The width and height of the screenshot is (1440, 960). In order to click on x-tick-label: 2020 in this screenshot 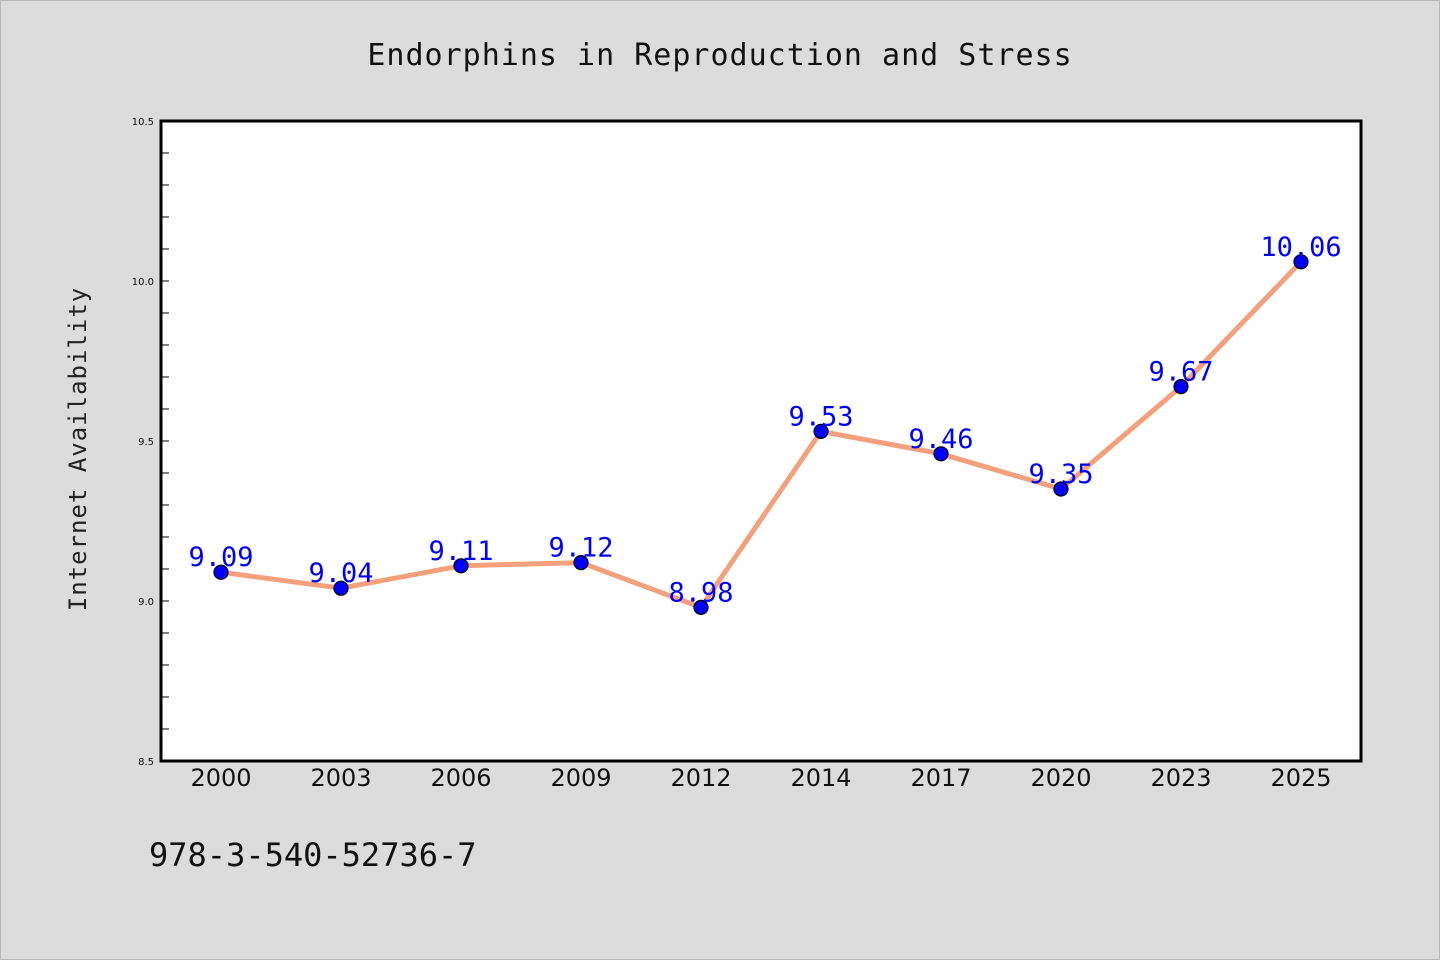, I will do `click(1060, 778)`.